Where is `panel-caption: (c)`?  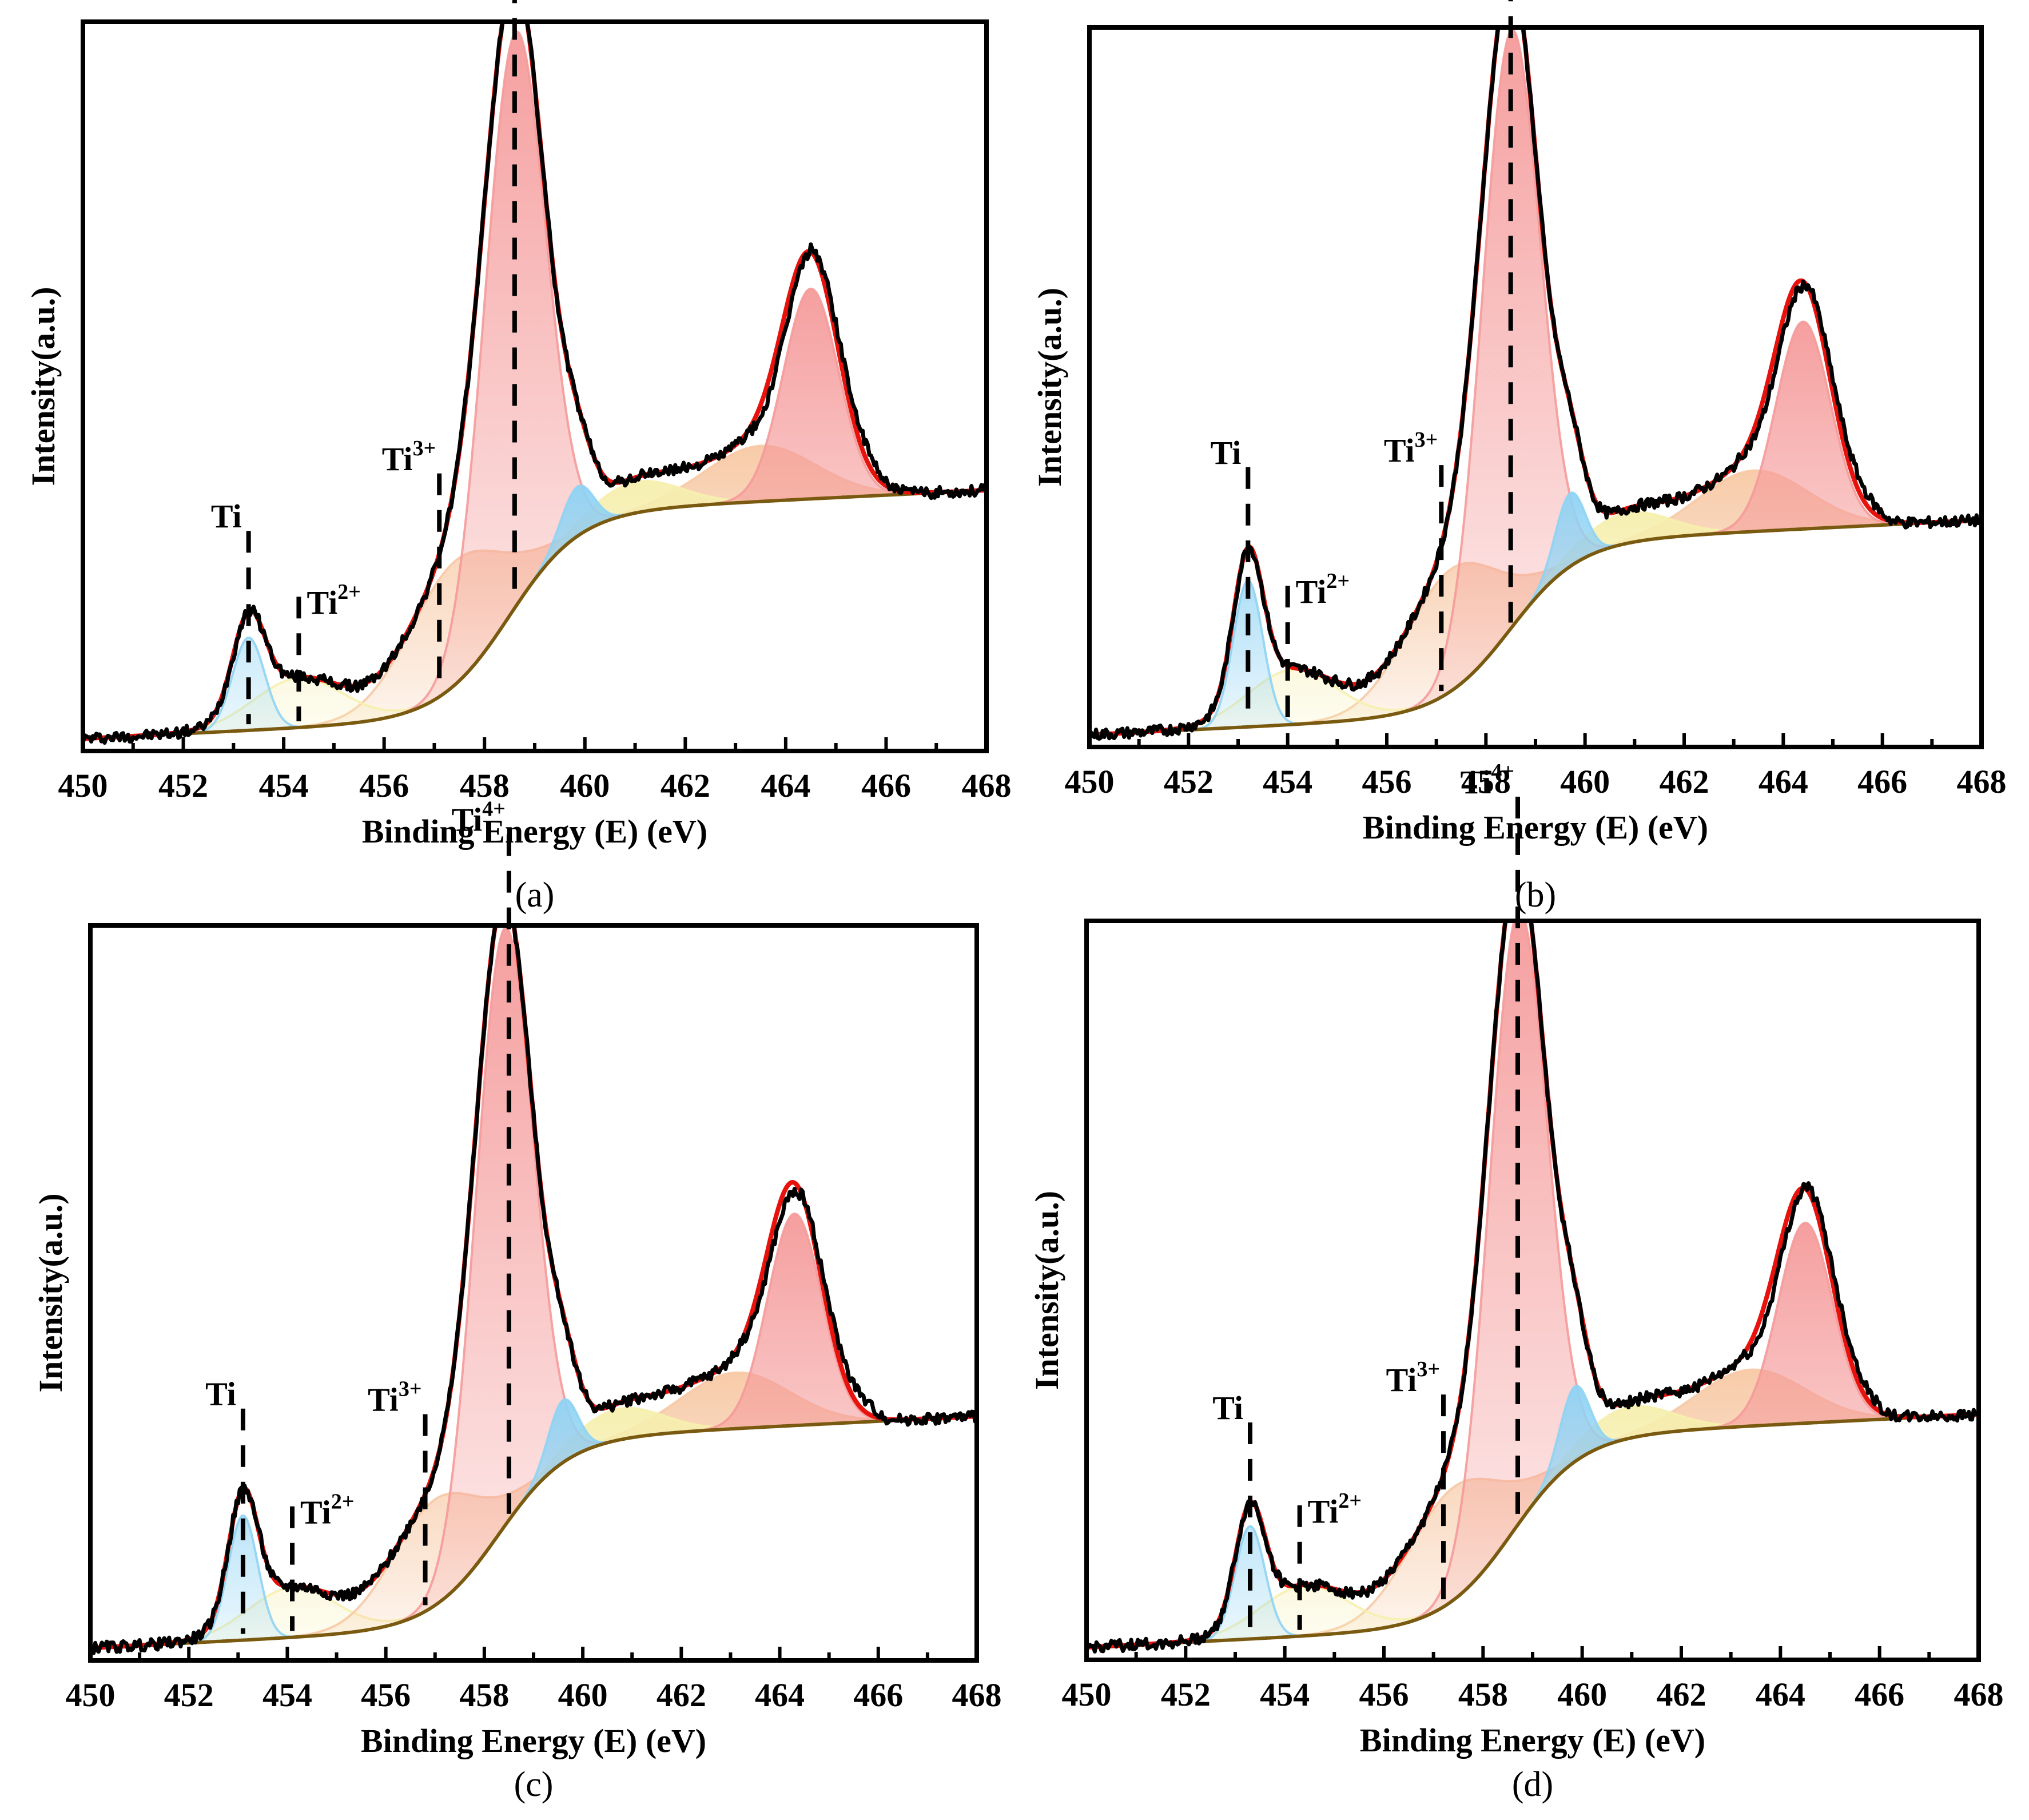
panel-caption: (c) is located at coordinates (534, 1785).